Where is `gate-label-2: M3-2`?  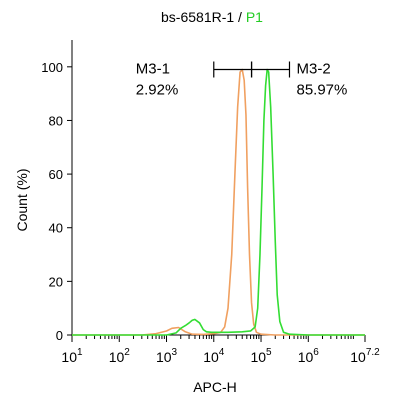 gate-label-2: M3-2 is located at coordinates (313, 69).